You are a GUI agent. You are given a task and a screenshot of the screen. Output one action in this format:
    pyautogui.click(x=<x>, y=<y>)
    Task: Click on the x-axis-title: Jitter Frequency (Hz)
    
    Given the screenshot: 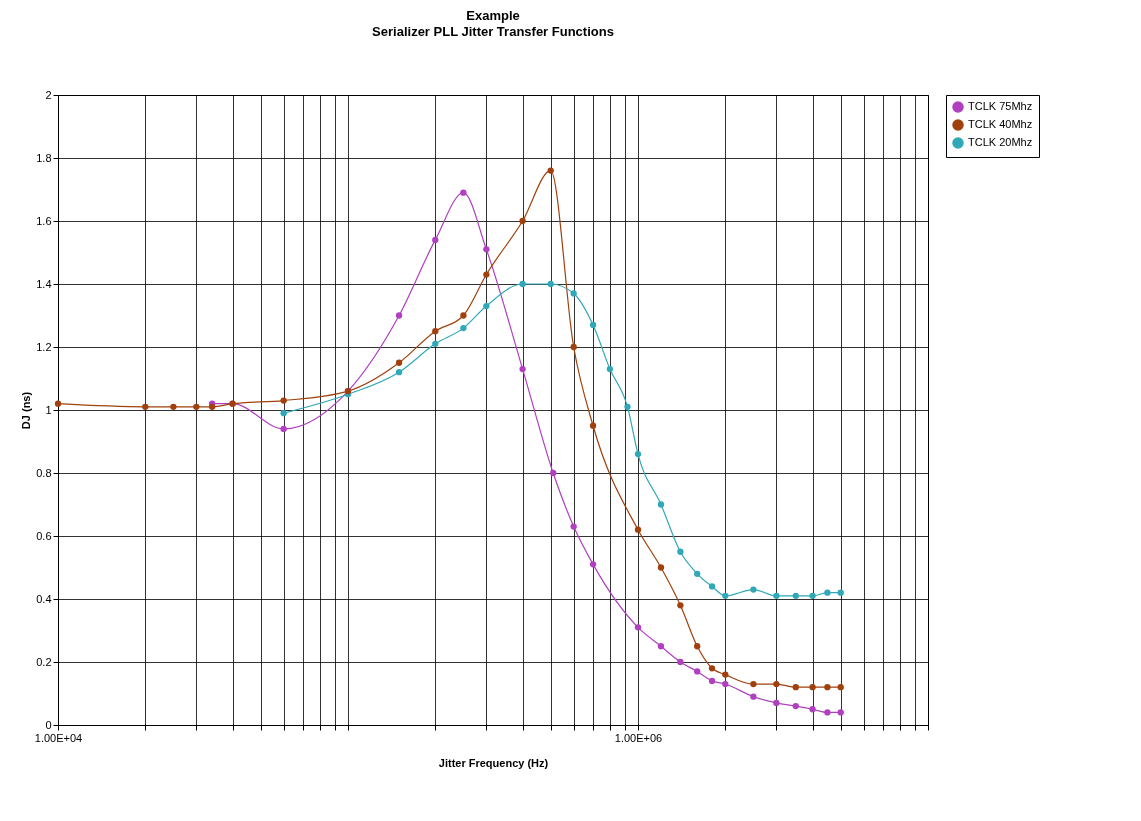 What is the action you would take?
    pyautogui.click(x=493, y=762)
    